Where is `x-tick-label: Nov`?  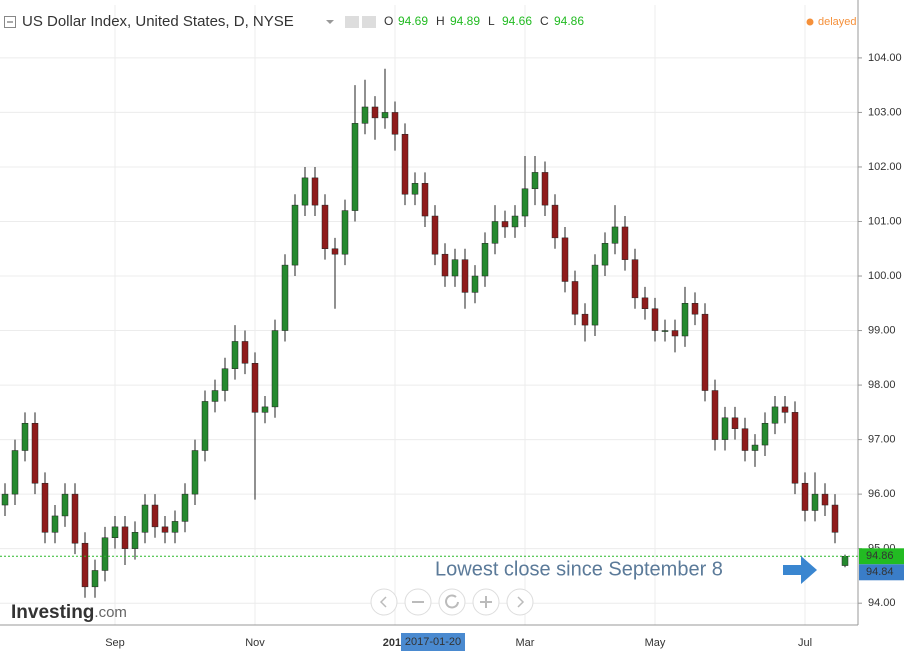
x-tick-label: Nov is located at coordinates (255, 643).